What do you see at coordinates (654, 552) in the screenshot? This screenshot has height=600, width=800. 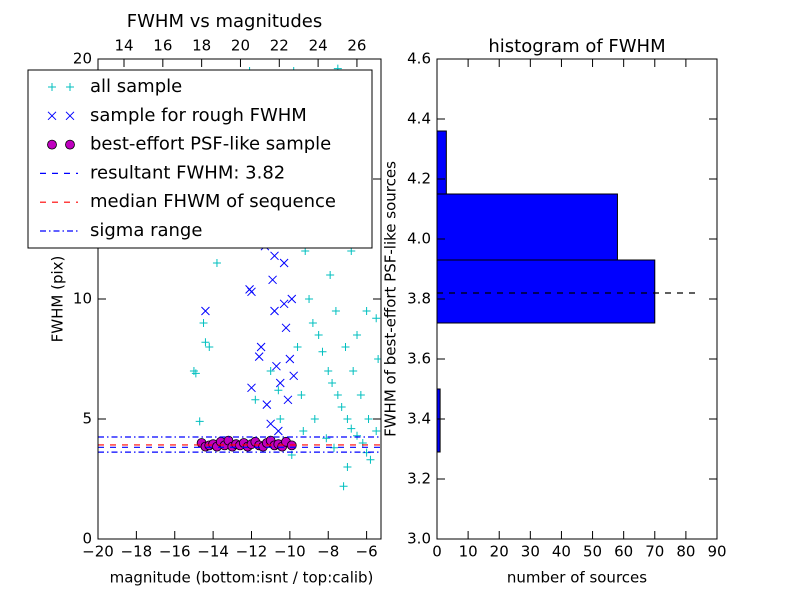 I see `x-tick-label: 70` at bounding box center [654, 552].